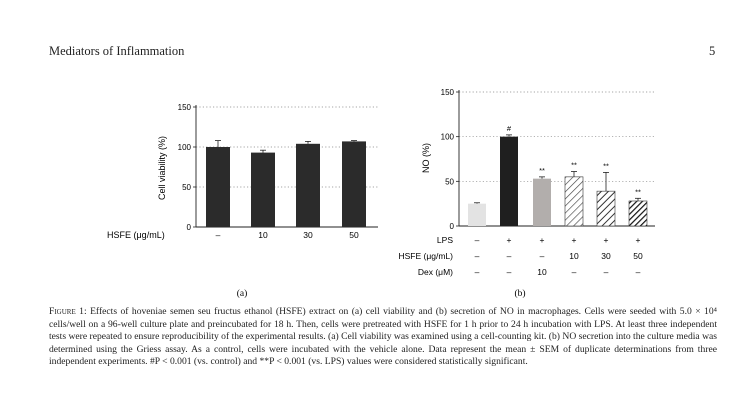  What do you see at coordinates (162, 168) in the screenshot?
I see `panel-a-ylabel: Cell viability (%)` at bounding box center [162, 168].